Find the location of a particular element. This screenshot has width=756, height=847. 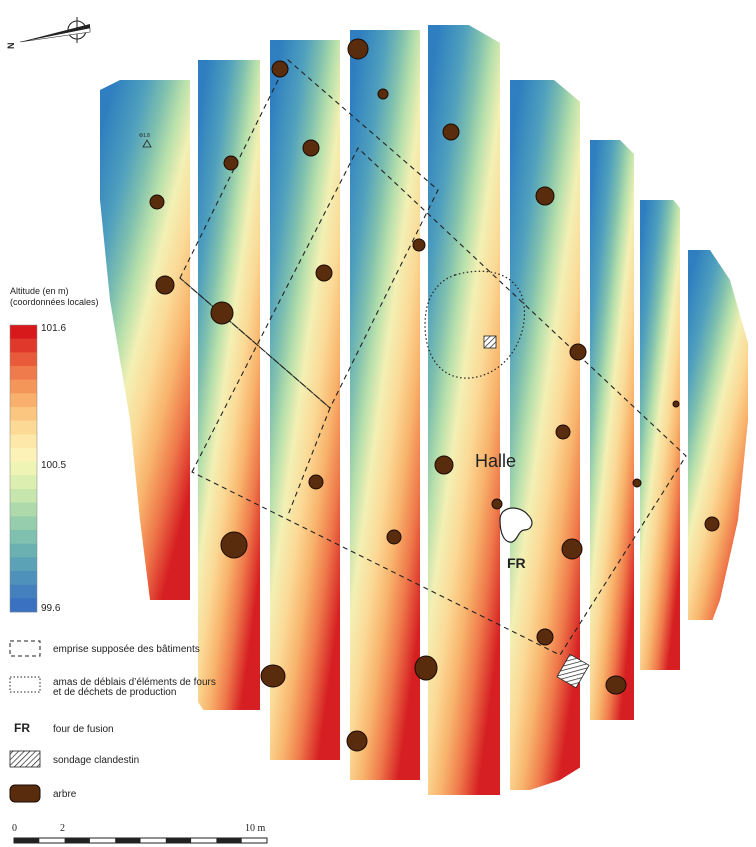

altitude-mid-value: 100.5 is located at coordinates (53, 465).